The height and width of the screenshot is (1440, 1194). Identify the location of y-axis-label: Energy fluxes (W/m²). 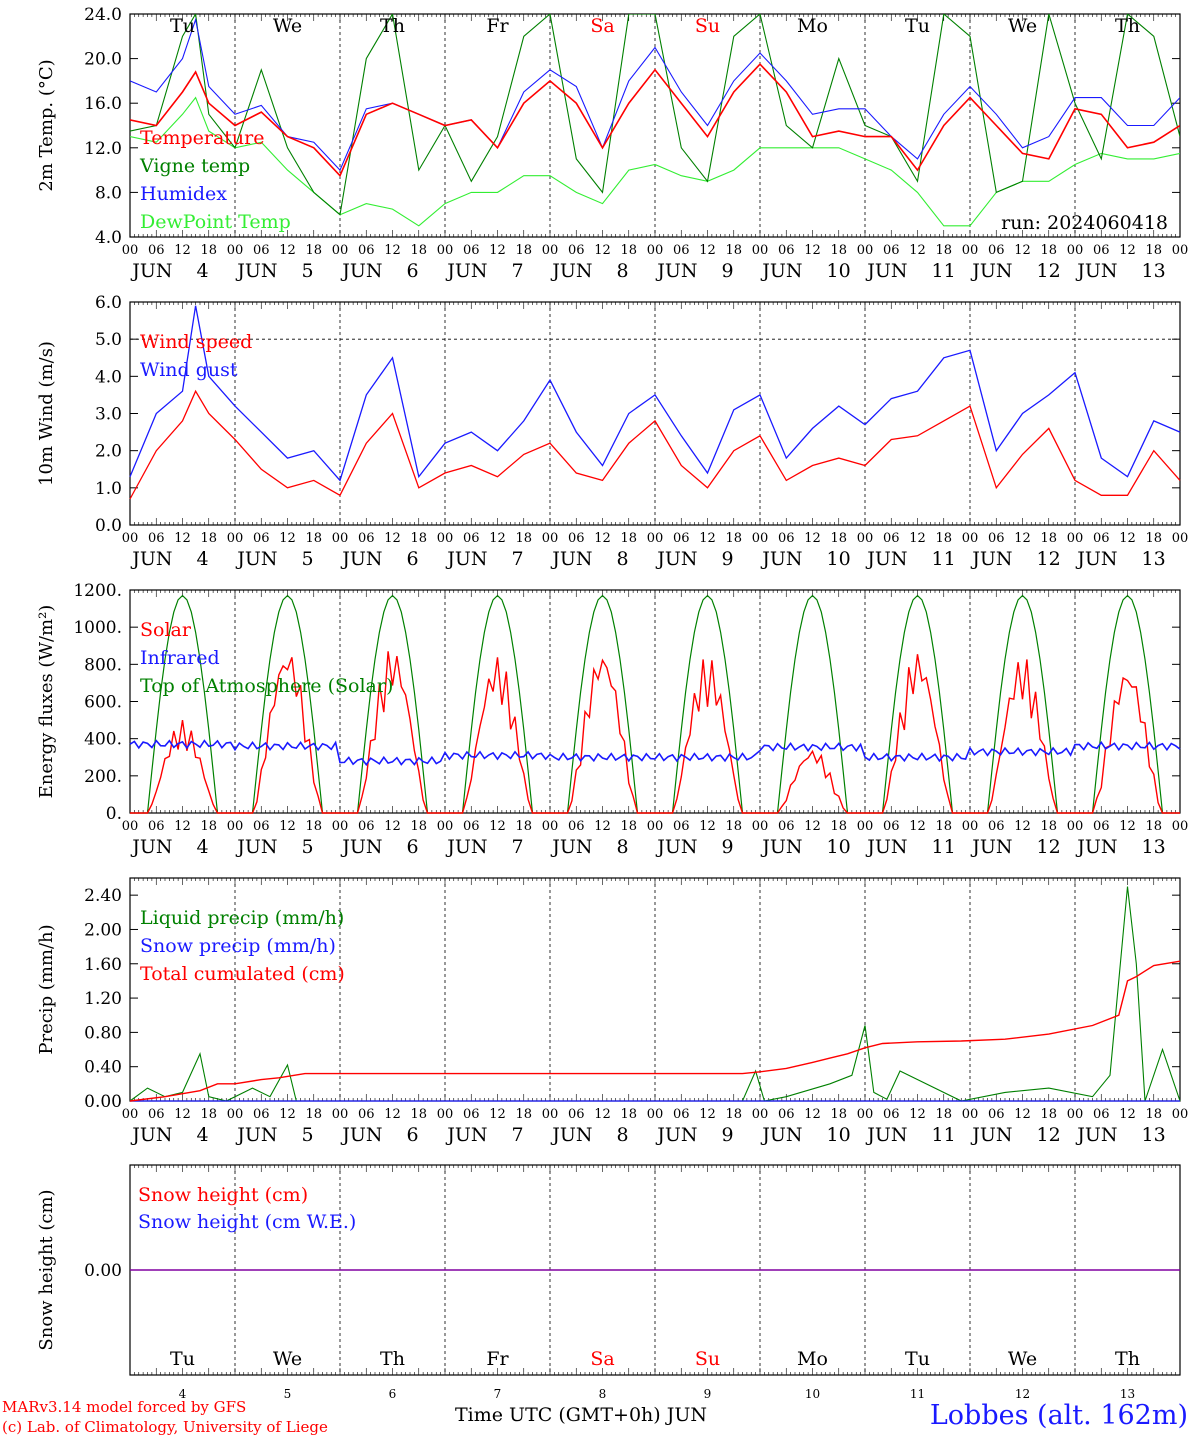
(46, 702).